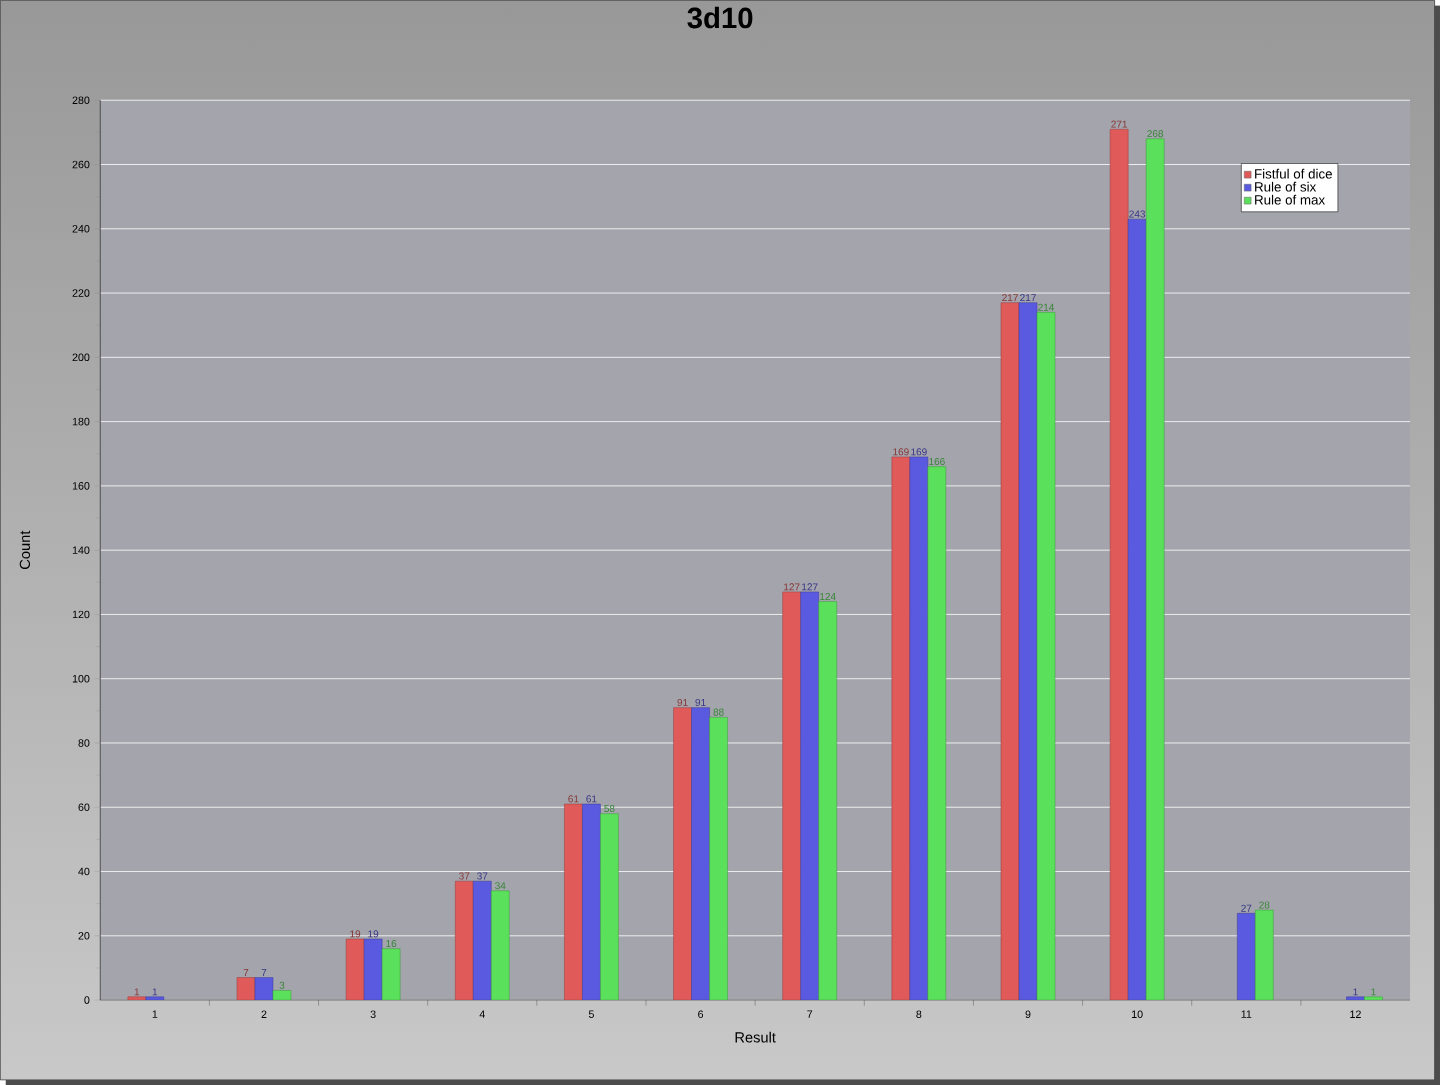  Describe the element at coordinates (718, 712) in the screenshot. I see `data-label: 88` at that location.